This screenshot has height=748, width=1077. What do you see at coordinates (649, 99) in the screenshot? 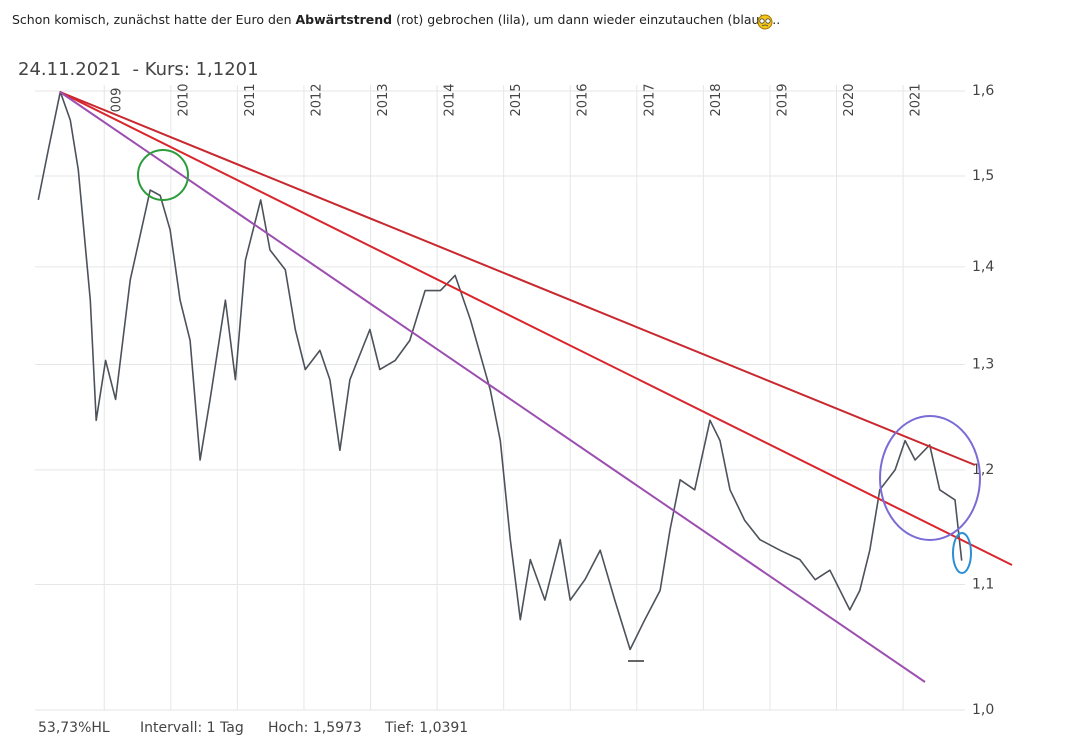
I see `x-tick-label: 2017` at bounding box center [649, 99].